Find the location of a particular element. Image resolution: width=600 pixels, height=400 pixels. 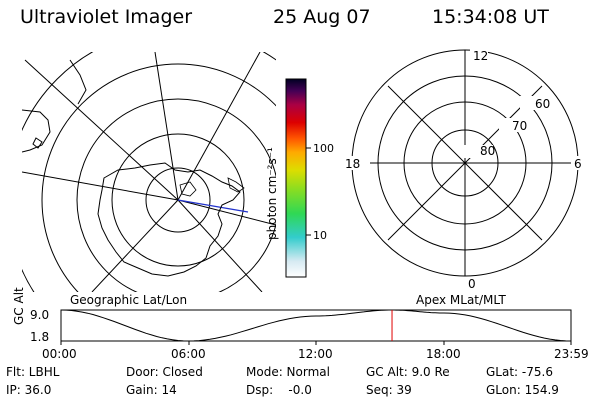

geo-lat-circle is located at coordinates (178, 200).